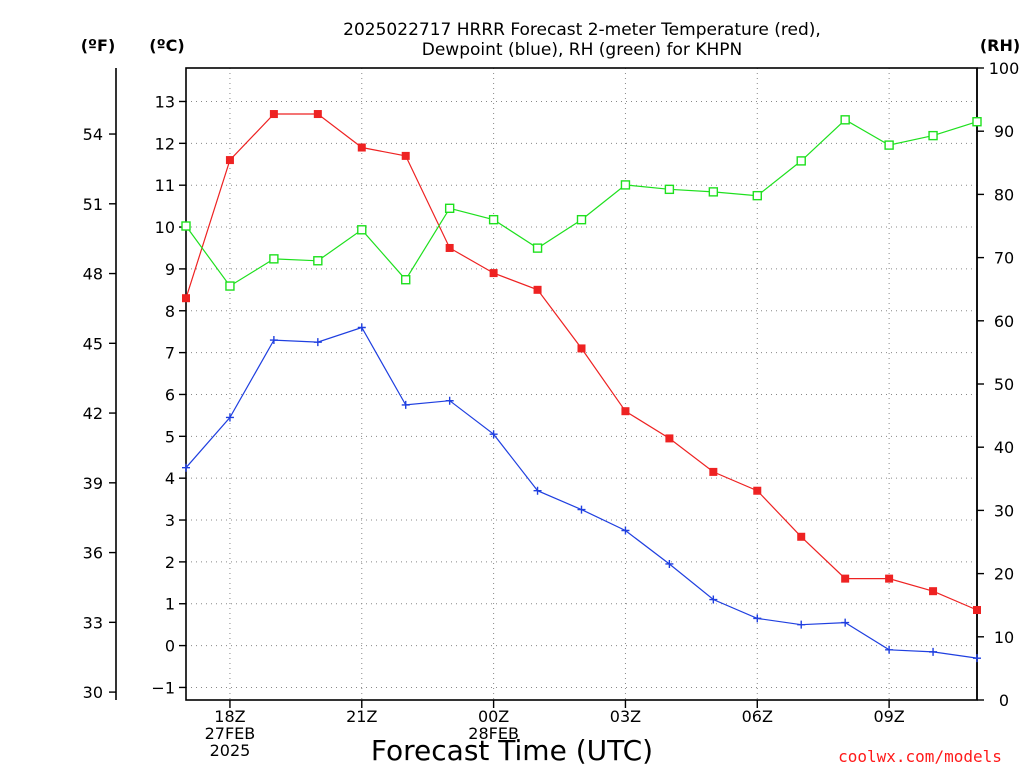  What do you see at coordinates (1004, 68) in the screenshot?
I see `rh-tick-label: 100` at bounding box center [1004, 68].